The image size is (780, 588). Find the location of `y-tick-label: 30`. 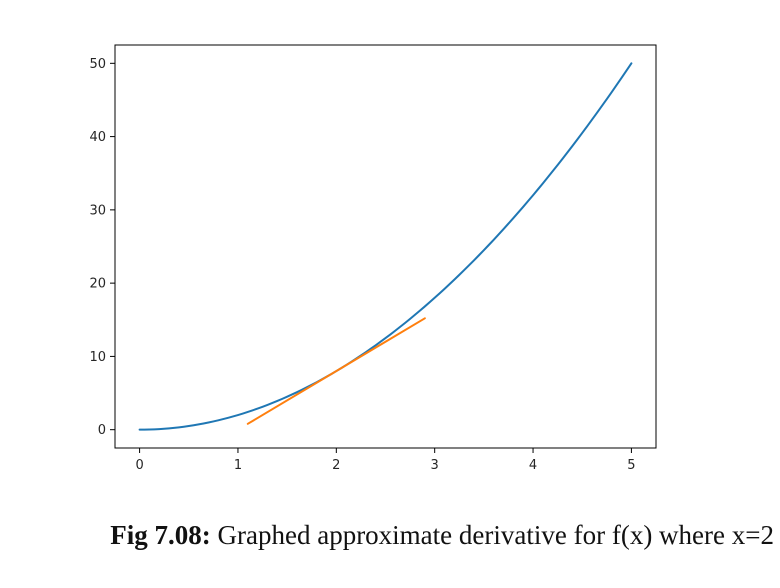

y-tick-label: 30 is located at coordinates (97, 210).